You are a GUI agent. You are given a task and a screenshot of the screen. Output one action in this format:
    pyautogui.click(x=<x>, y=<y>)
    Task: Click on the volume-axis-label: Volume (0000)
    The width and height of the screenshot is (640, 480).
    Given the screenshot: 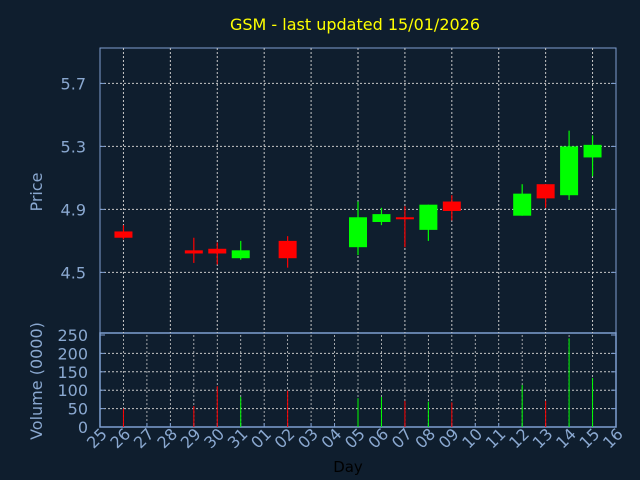 What is the action you would take?
    pyautogui.click(x=36, y=381)
    